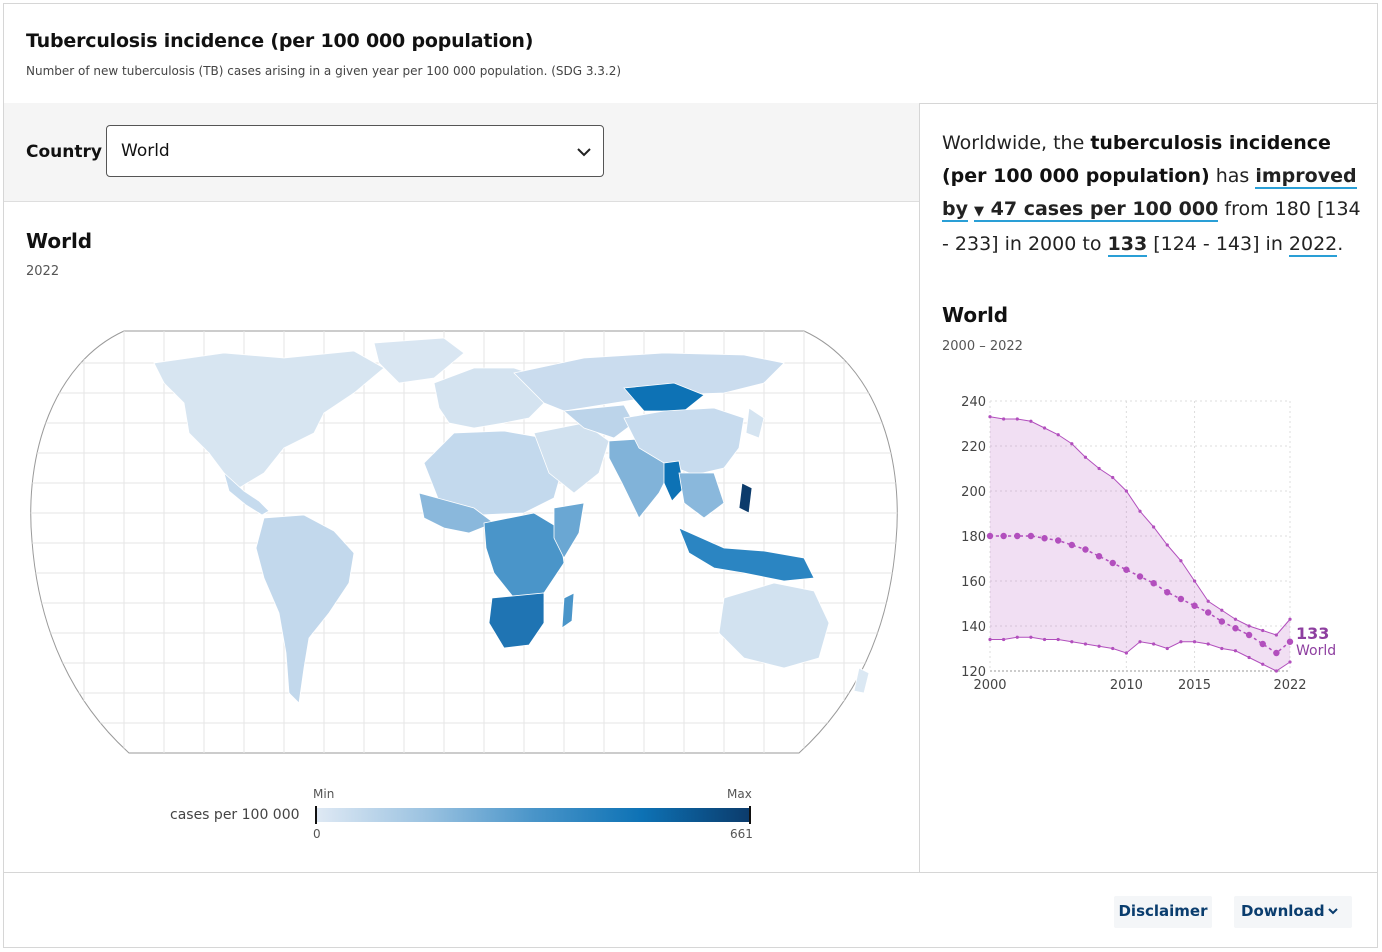  What do you see at coordinates (973, 627) in the screenshot?
I see `y-tick-label: 140` at bounding box center [973, 627].